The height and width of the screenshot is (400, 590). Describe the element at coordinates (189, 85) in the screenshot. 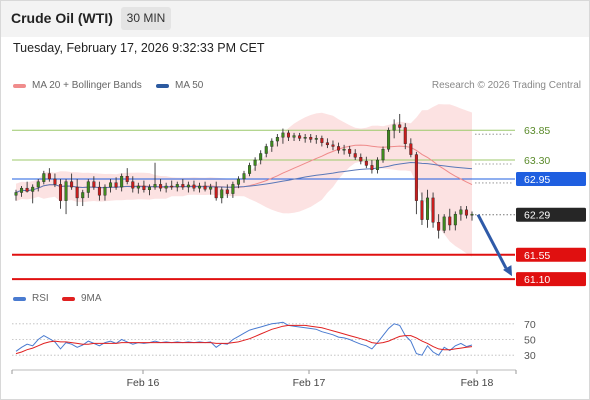

I see `legend-ma50: MA 50` at that location.